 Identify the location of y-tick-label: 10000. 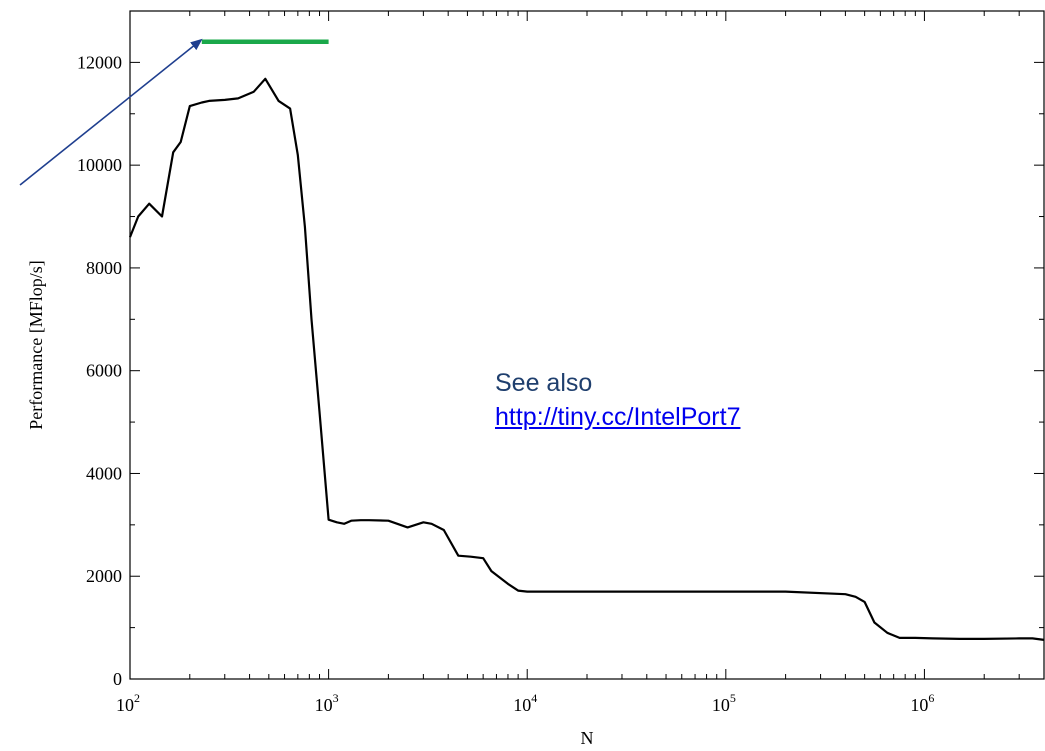
(99, 165).